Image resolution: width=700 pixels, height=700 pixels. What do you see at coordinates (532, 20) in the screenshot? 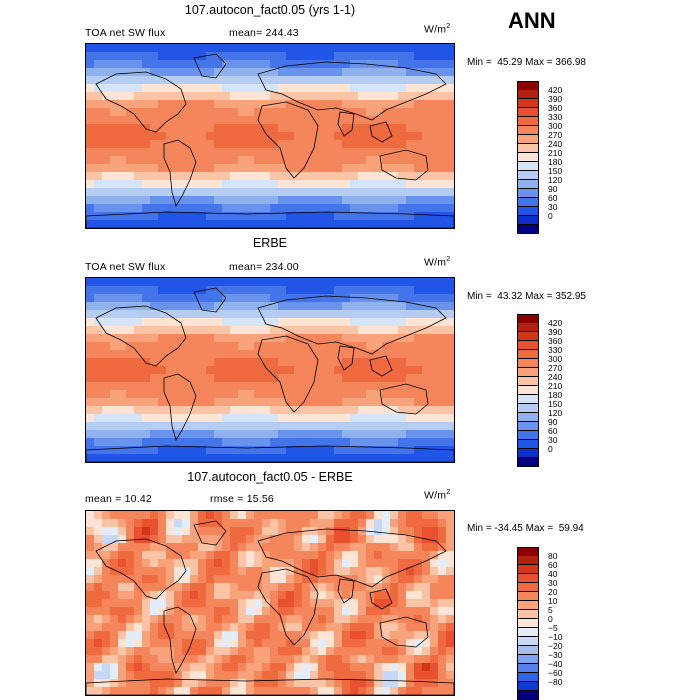
I see `season-label: ANN` at bounding box center [532, 20].